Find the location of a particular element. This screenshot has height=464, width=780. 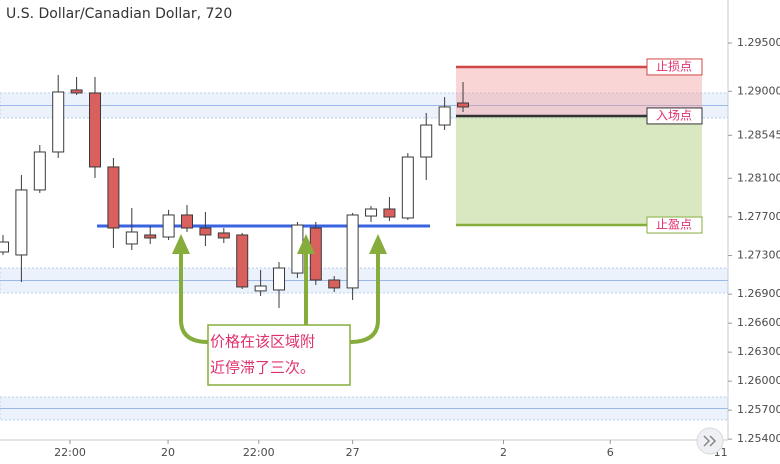

y-tick-label: 1.27700 is located at coordinates (758, 216).